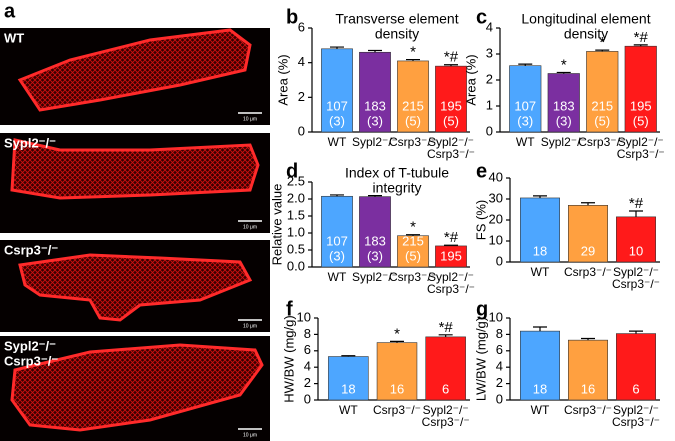 The height and width of the screenshot is (441, 675). Describe the element at coordinates (496, 176) in the screenshot. I see `y-tick-label: 40` at that location.